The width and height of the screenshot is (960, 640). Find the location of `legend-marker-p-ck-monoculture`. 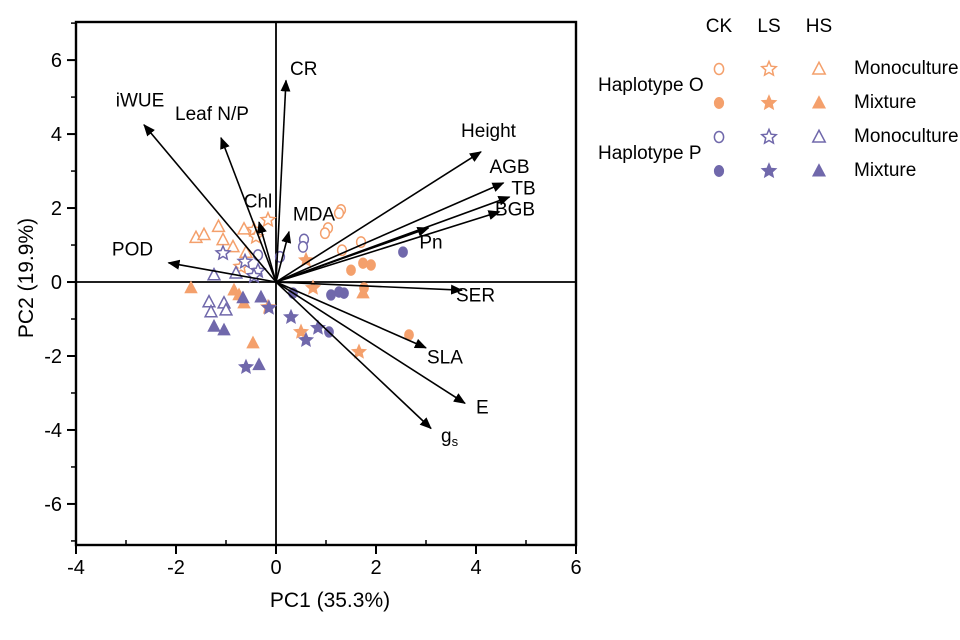

legend-marker-p-ck-monoculture is located at coordinates (719, 137).